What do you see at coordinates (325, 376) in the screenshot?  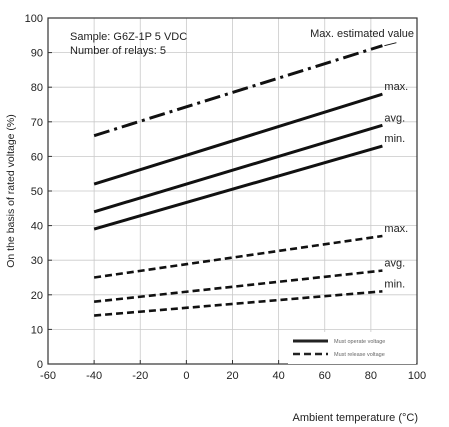 I see `x-tick-label: 60` at bounding box center [325, 376].